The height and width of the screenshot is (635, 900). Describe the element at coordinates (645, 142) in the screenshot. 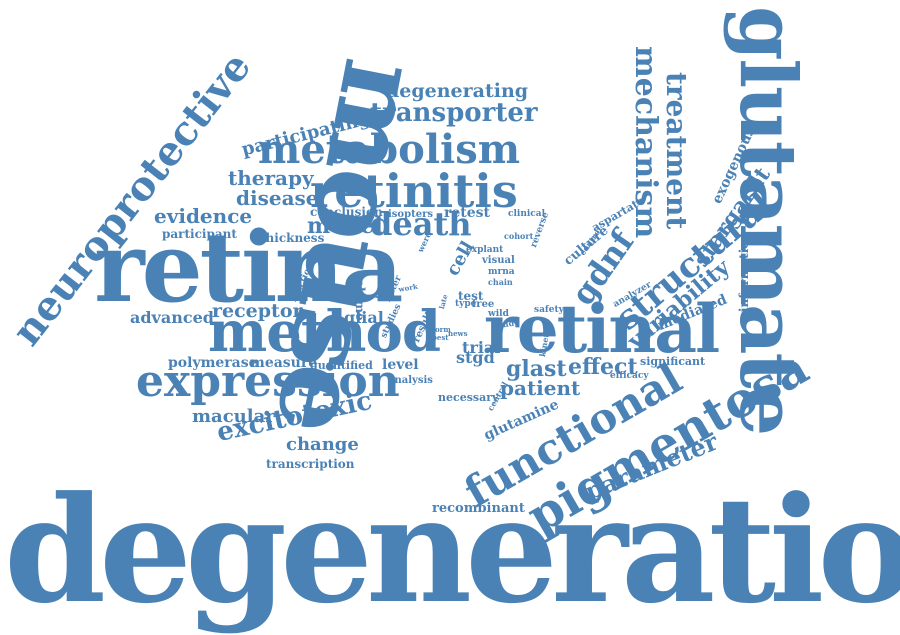

I see `word-mechanism: mechanism` at that location.